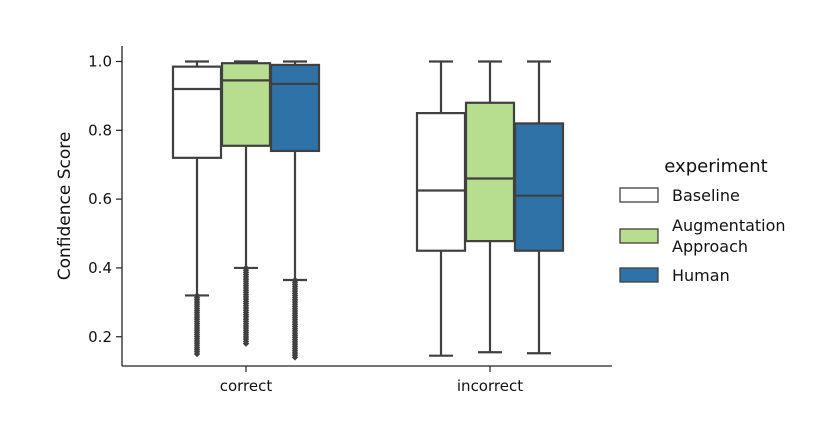 Image resolution: width=830 pixels, height=444 pixels. What do you see at coordinates (490, 386) in the screenshot?
I see `x-tick-label: incorrect` at bounding box center [490, 386].